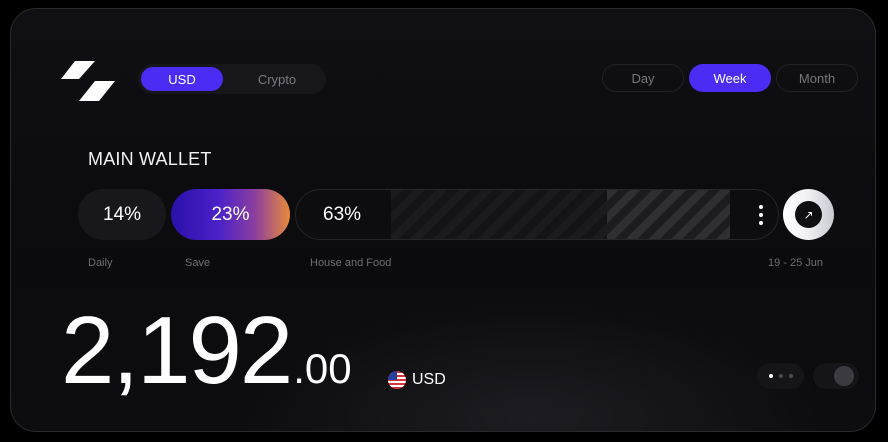  What do you see at coordinates (232, 79) in the screenshot?
I see `currency-switch: USD Crypto` at bounding box center [232, 79].